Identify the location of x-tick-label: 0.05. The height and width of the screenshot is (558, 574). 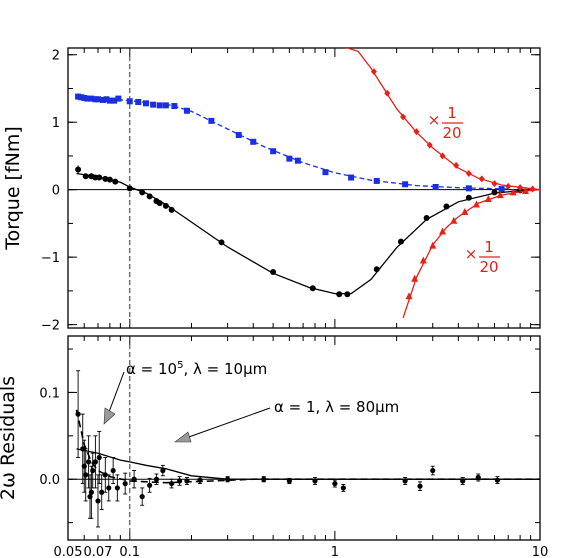
(68, 551).